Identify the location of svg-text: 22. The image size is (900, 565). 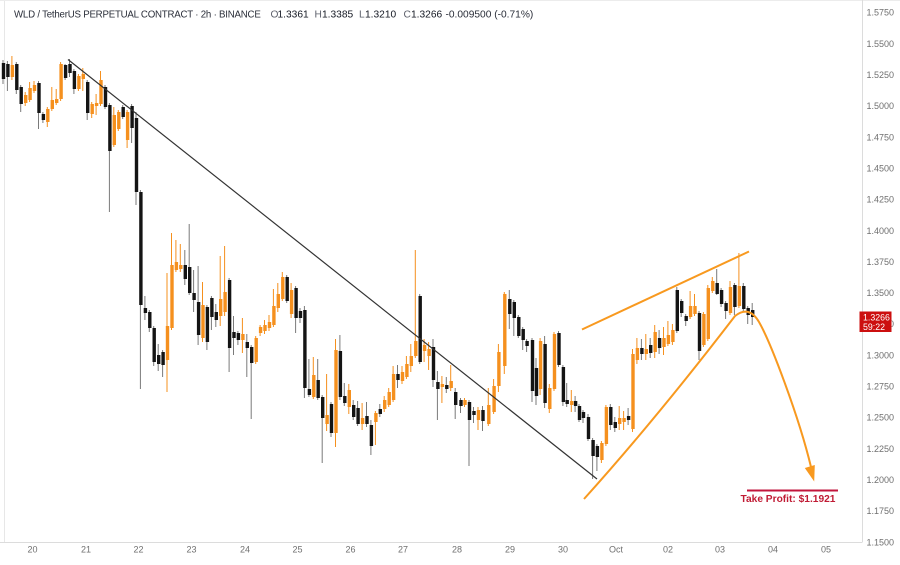
(138, 550).